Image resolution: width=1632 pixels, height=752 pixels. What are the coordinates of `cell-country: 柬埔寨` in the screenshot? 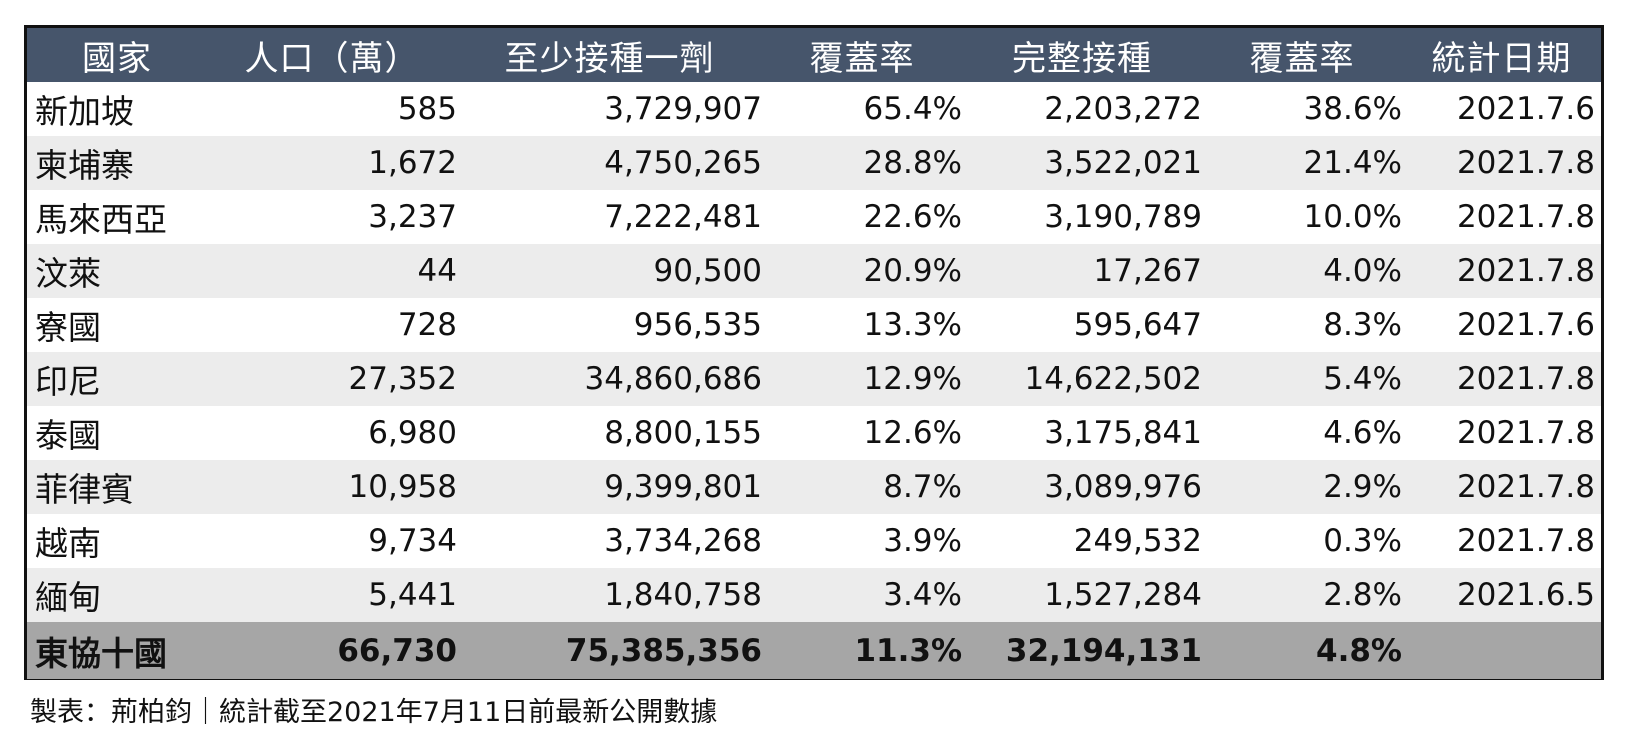 It's located at (84, 165).